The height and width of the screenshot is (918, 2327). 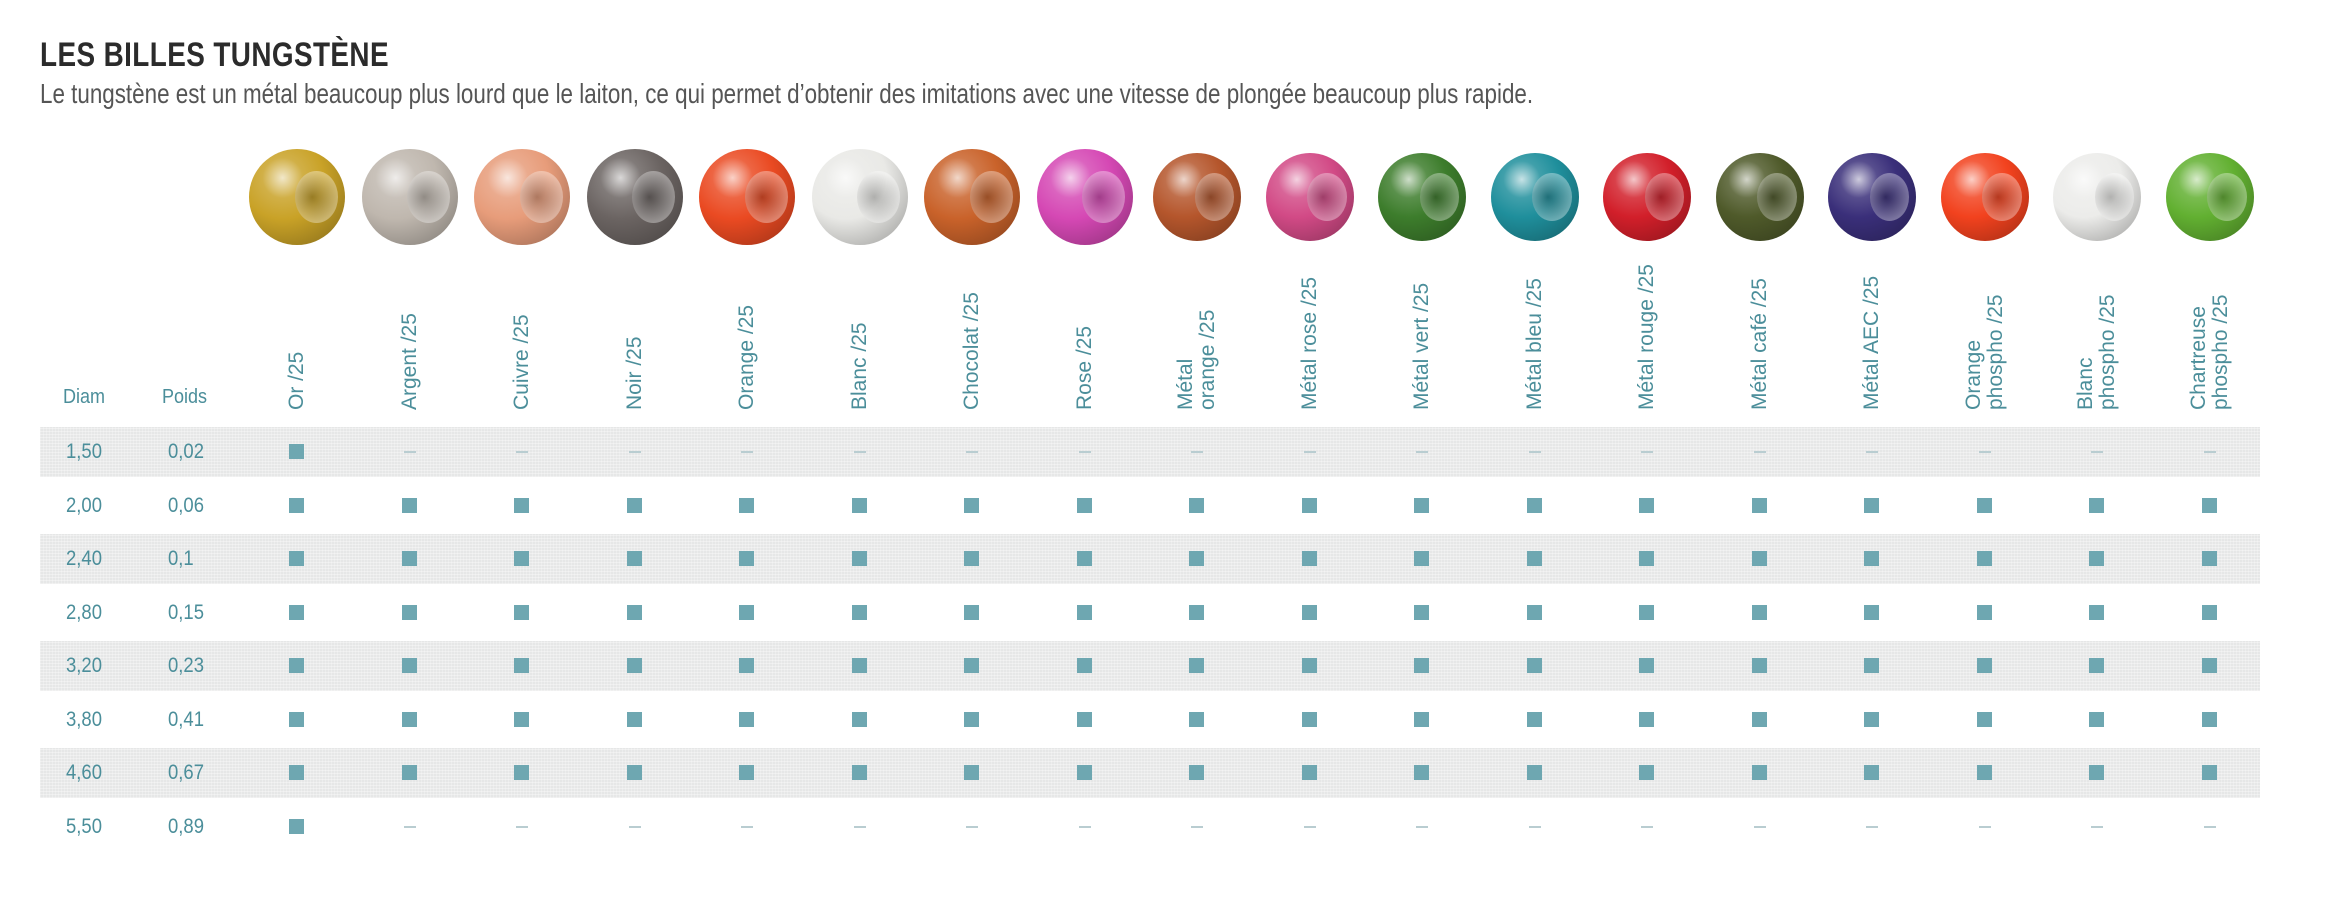 What do you see at coordinates (84, 772) in the screenshot?
I see `diam-cell: 4,60` at bounding box center [84, 772].